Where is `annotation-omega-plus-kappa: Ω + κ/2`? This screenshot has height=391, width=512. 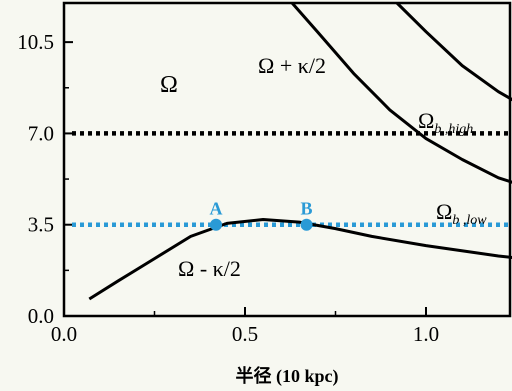 annotation-omega-plus-kappa: Ω + κ/2 is located at coordinates (292, 65).